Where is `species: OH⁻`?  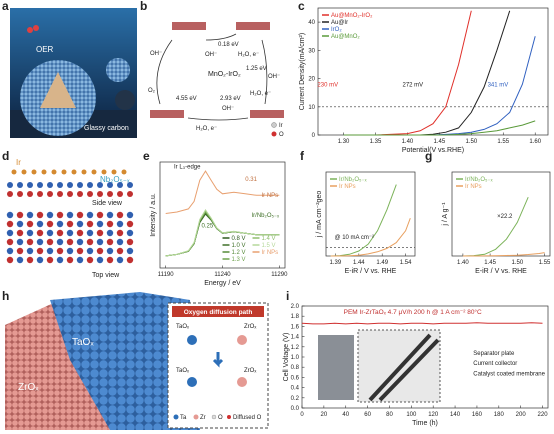 species: OH⁻ is located at coordinates (211, 55).